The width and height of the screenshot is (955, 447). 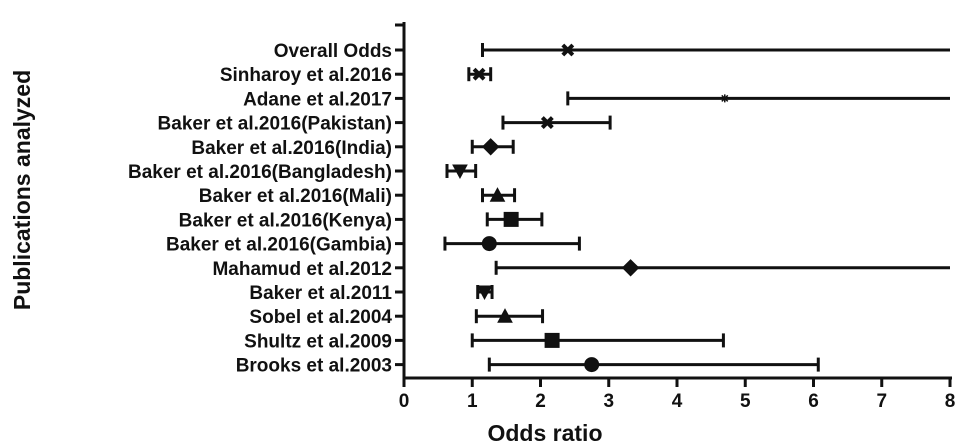 I want to click on study-label: Sinharoy et al.2016, so click(x=306, y=75).